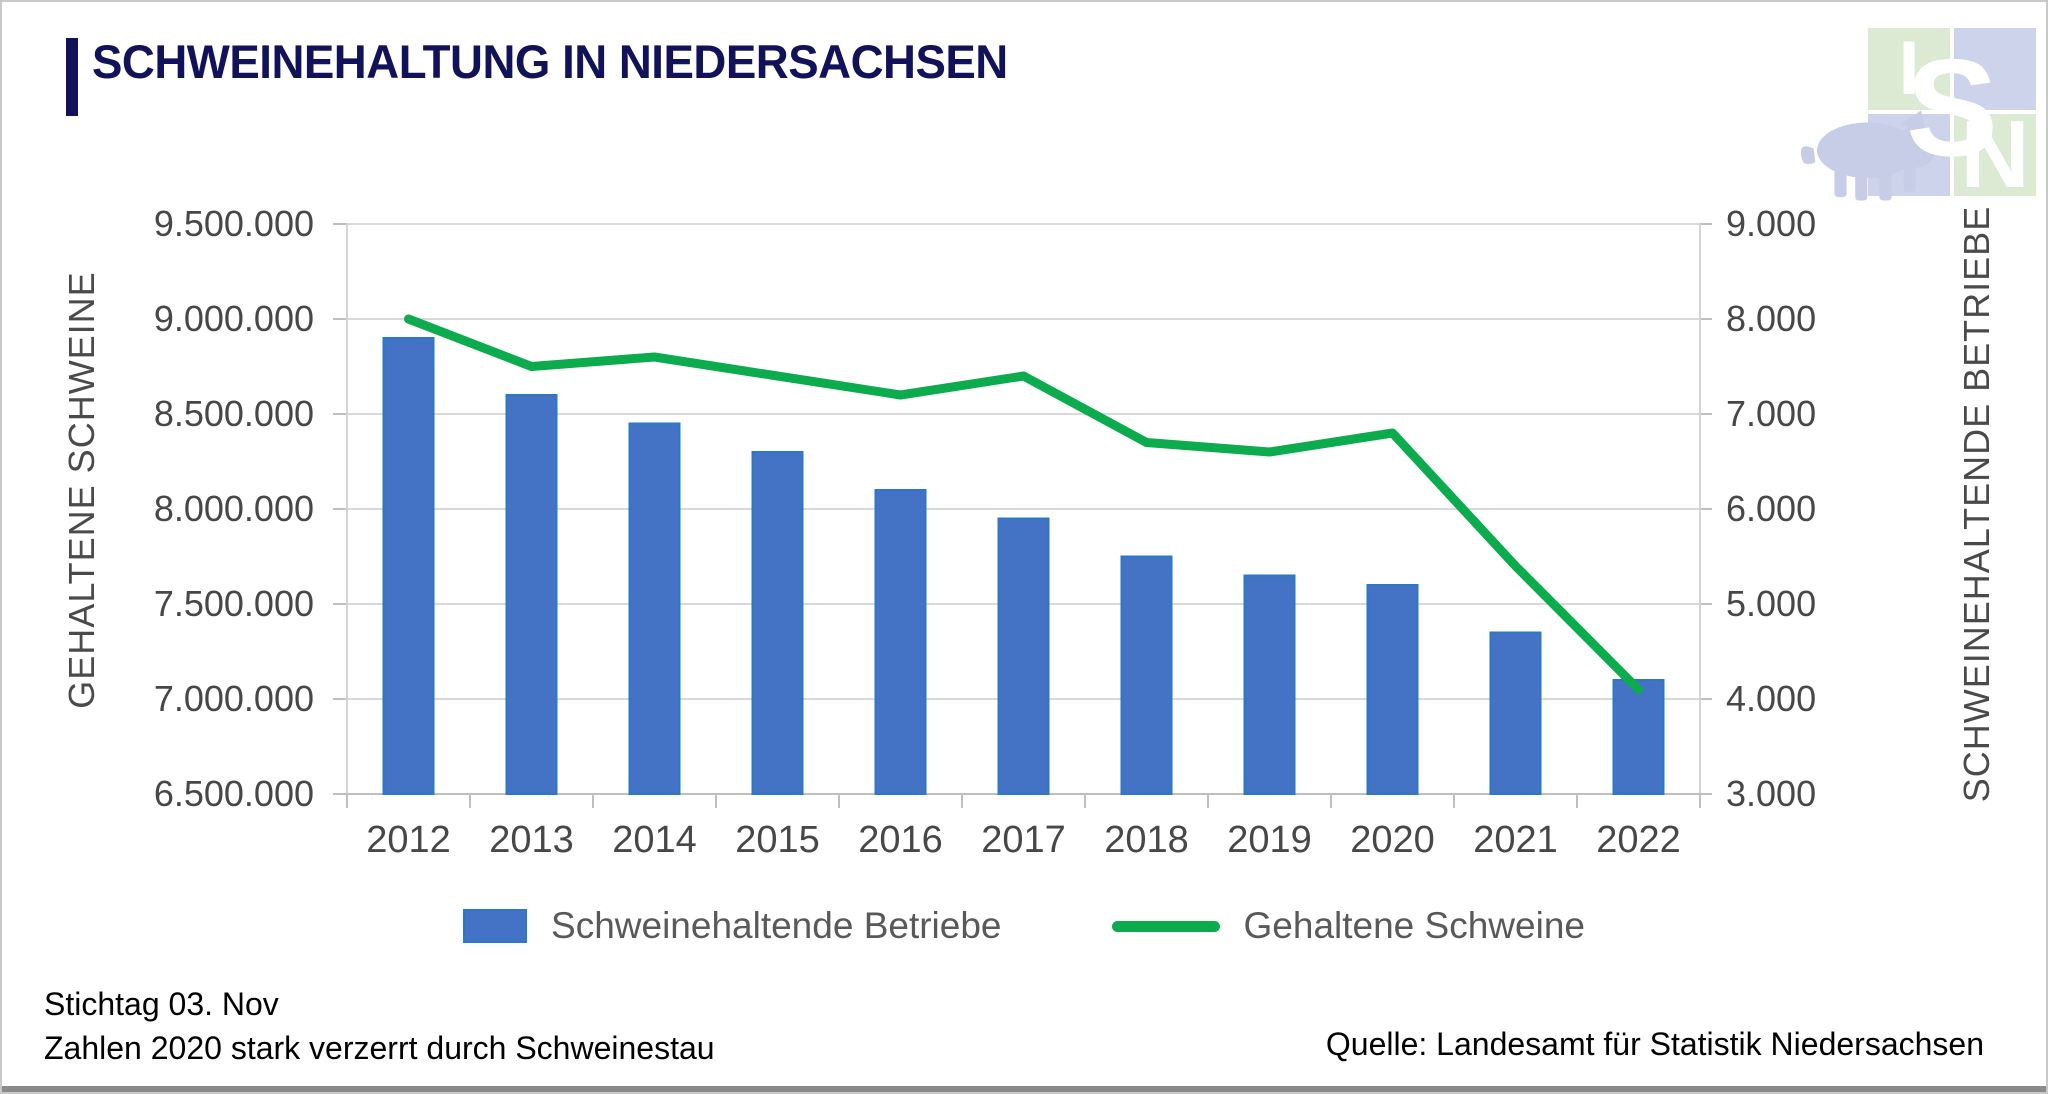  What do you see at coordinates (1771, 508) in the screenshot?
I see `right-axis-tick-label: 6.000` at bounding box center [1771, 508].